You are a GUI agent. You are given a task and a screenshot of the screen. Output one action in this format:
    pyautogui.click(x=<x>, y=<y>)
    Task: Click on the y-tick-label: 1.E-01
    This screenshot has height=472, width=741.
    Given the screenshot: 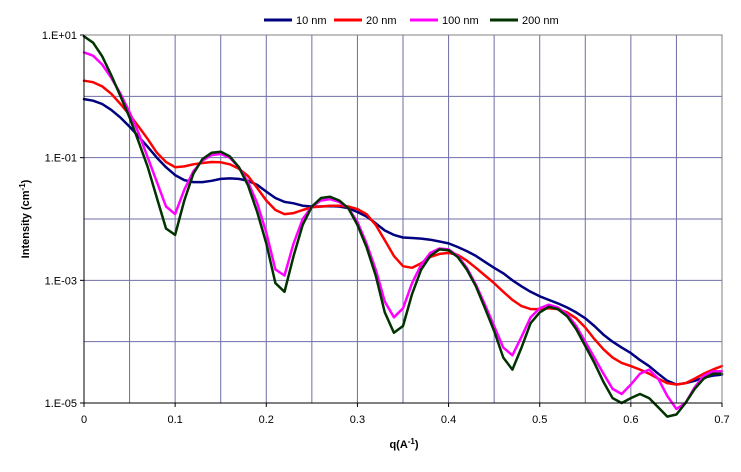 What is the action you would take?
    pyautogui.click(x=61, y=159)
    